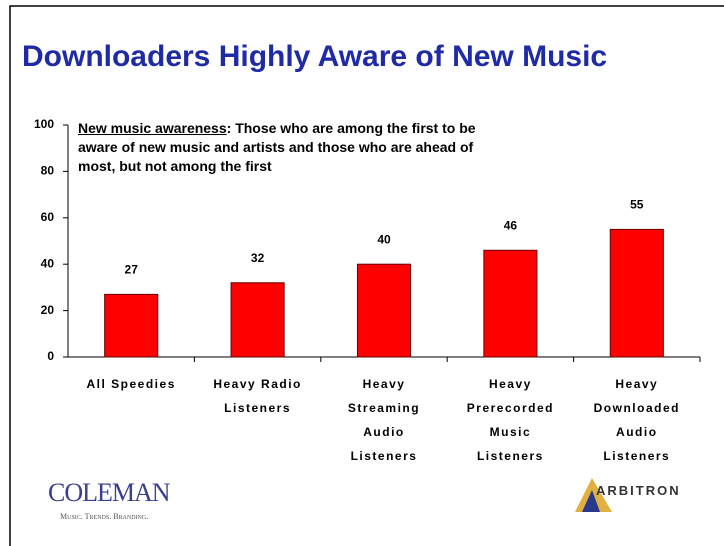 The image size is (724, 546). What do you see at coordinates (152, 128) in the screenshot?
I see `annotation-emphasis: New music awareness` at bounding box center [152, 128].